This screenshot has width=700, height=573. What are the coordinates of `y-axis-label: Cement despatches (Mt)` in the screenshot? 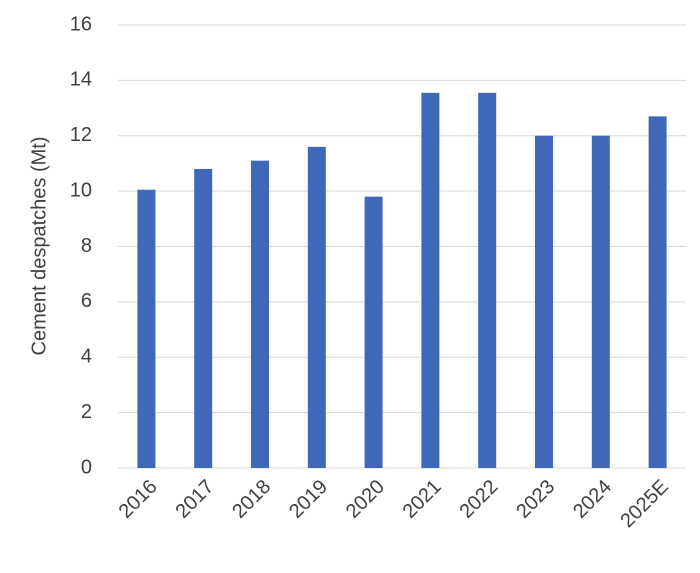 It's located at (39, 246).